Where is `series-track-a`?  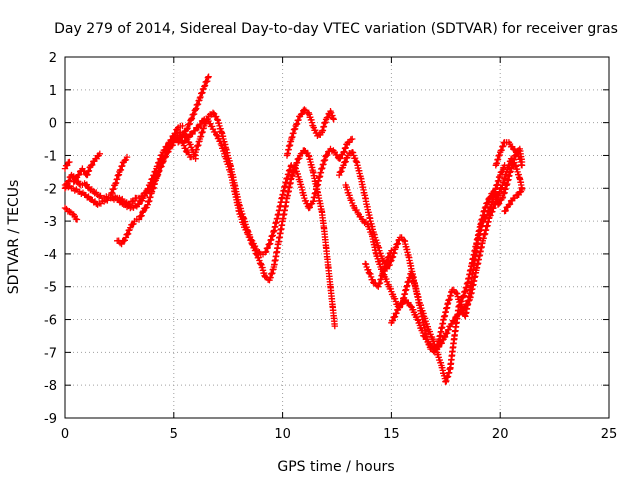 series-track-a is located at coordinates (71, 213).